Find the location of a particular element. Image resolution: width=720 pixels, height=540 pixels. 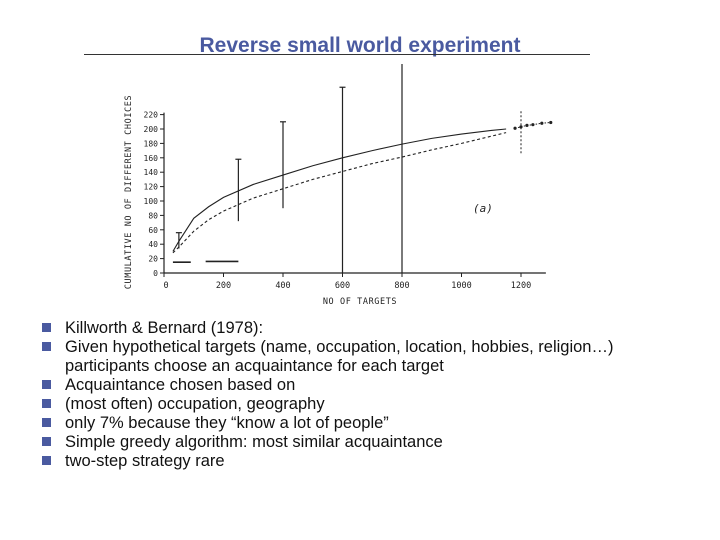

bullet-text: two-step strategy rare is located at coordinates (145, 461).